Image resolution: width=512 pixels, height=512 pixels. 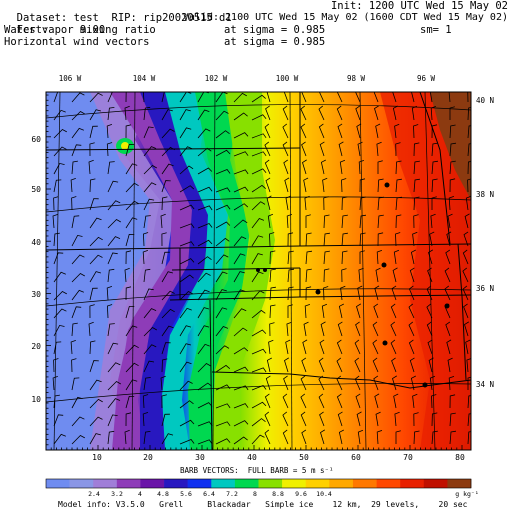 I want to click on y-tick-labels: 60 50 40 30 20 10, so click(x=36, y=269).